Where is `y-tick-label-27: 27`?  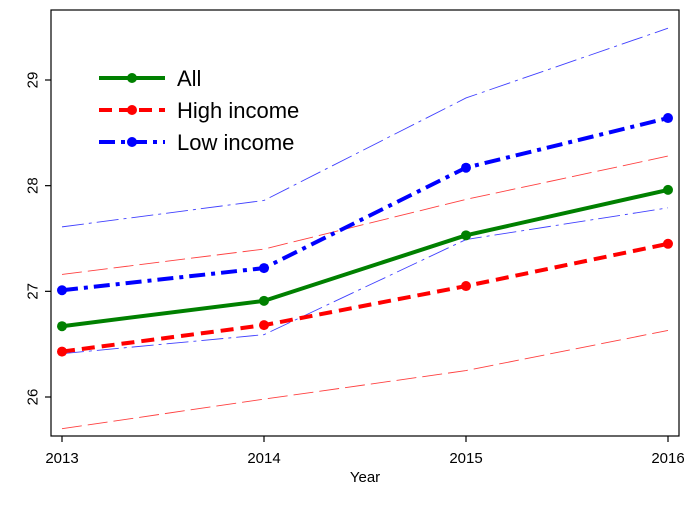 y-tick-label-27: 27 is located at coordinates (33, 291).